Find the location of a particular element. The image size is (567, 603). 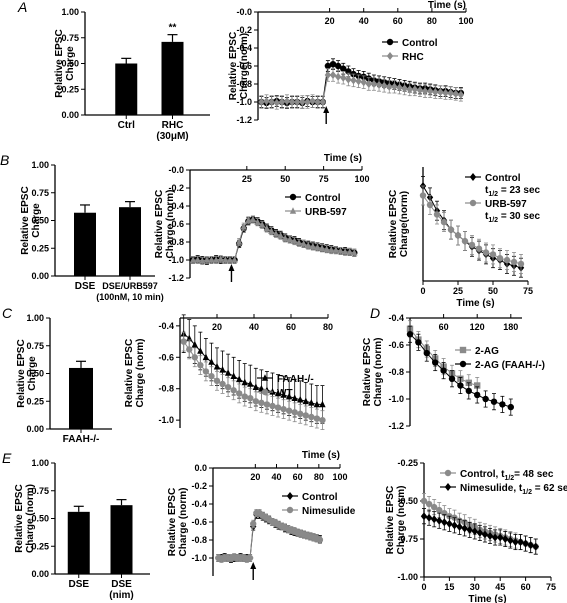

y-tick-label: -1.0 is located at coordinates (396, 399).